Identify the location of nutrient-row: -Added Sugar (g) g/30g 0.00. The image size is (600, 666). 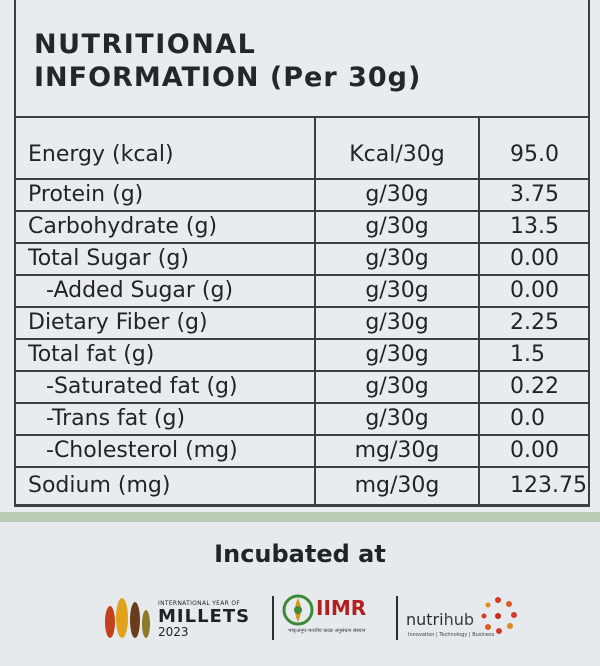
(302, 291).